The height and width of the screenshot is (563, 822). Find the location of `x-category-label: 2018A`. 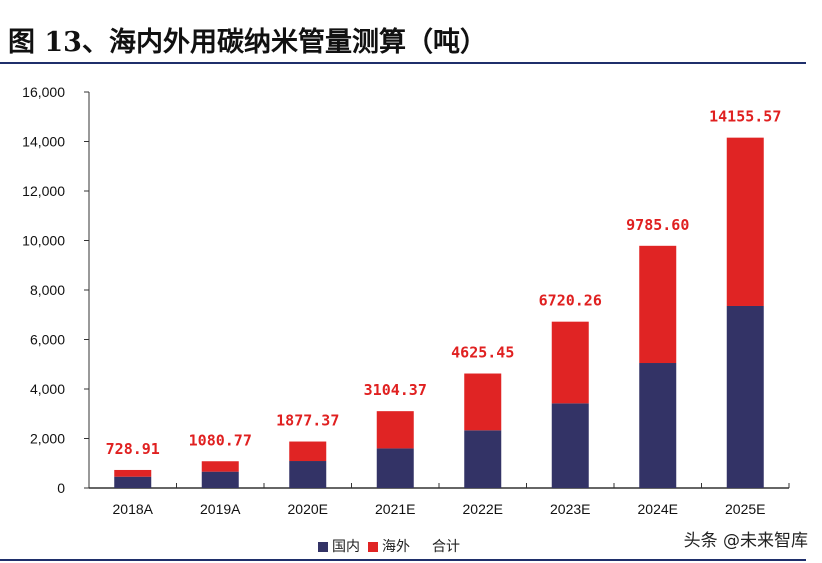

x-category-label: 2018A is located at coordinates (133, 509).